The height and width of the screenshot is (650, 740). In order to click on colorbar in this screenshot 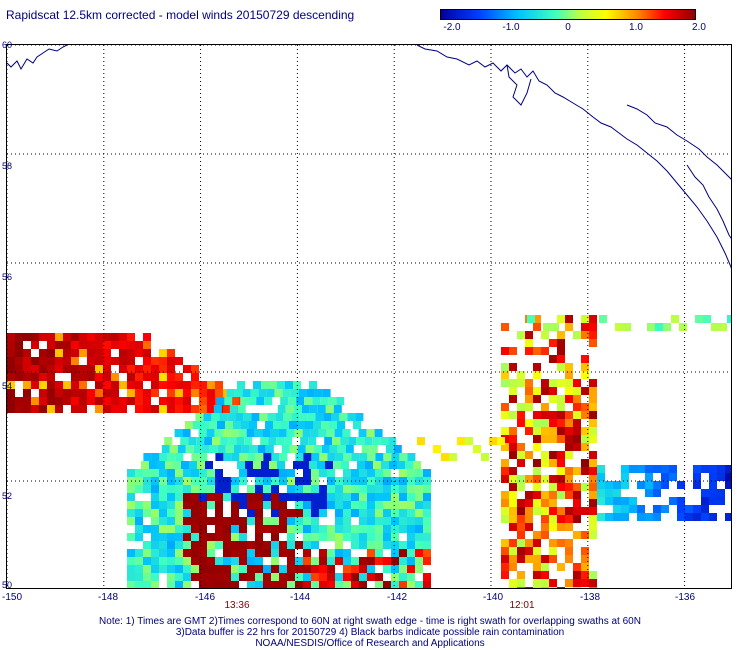, I will do `click(568, 14)`.